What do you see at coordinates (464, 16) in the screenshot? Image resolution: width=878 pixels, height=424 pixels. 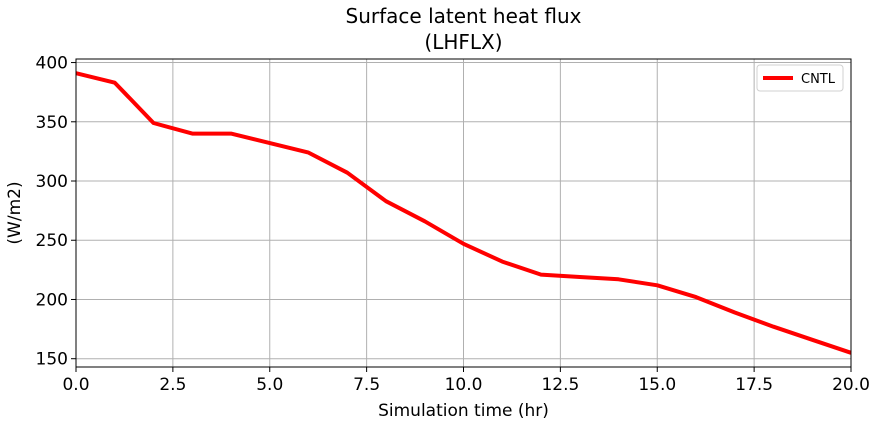 I see `chart-title: Surface latent heat flux` at bounding box center [464, 16].